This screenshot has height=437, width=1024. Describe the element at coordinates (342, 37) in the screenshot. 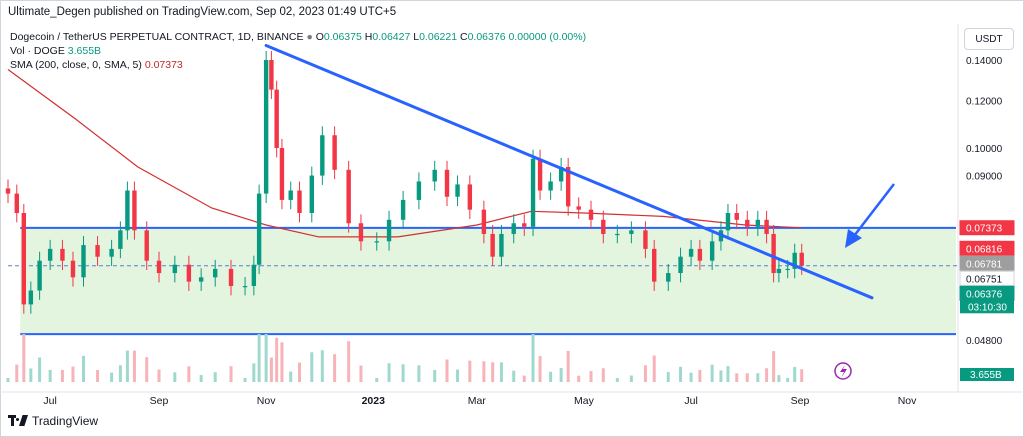

I see `ohlc-o-value: 0.06375` at that location.